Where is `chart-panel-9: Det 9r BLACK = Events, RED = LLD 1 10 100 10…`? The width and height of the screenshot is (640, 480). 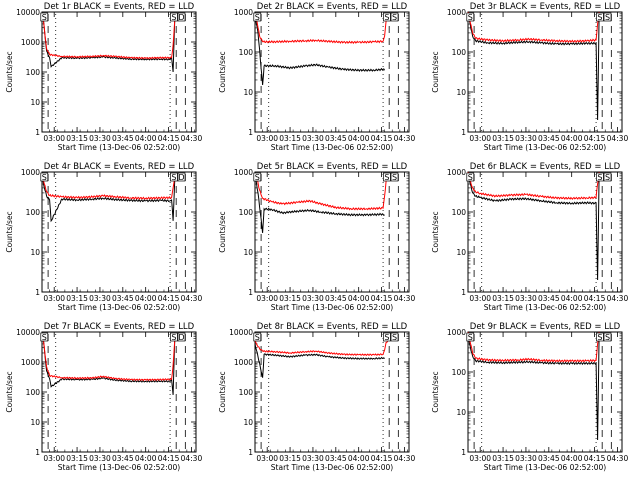
chart-panel-9: Det 9r BLACK = Events, RED = LLD 1 10 100 10… is located at coordinates (529, 397).